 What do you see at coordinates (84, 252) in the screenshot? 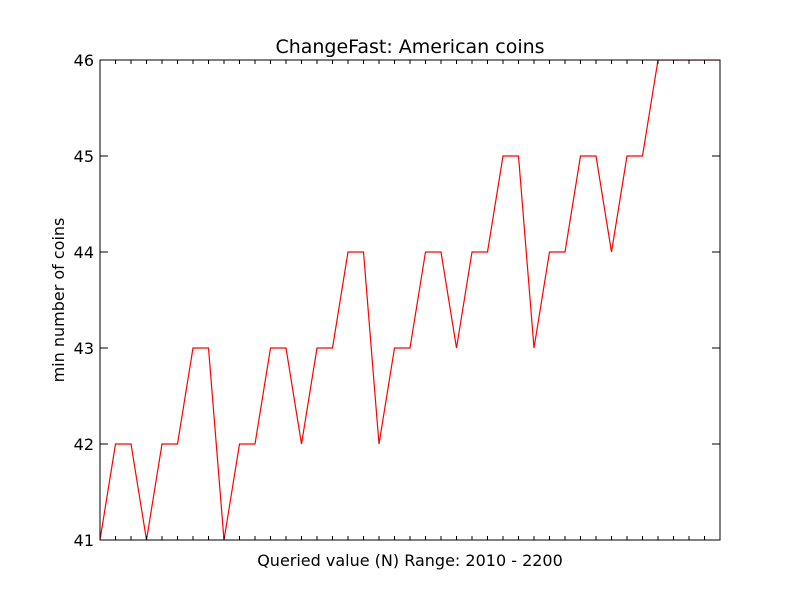
I see `y-tick-label-3: 44` at bounding box center [84, 252].